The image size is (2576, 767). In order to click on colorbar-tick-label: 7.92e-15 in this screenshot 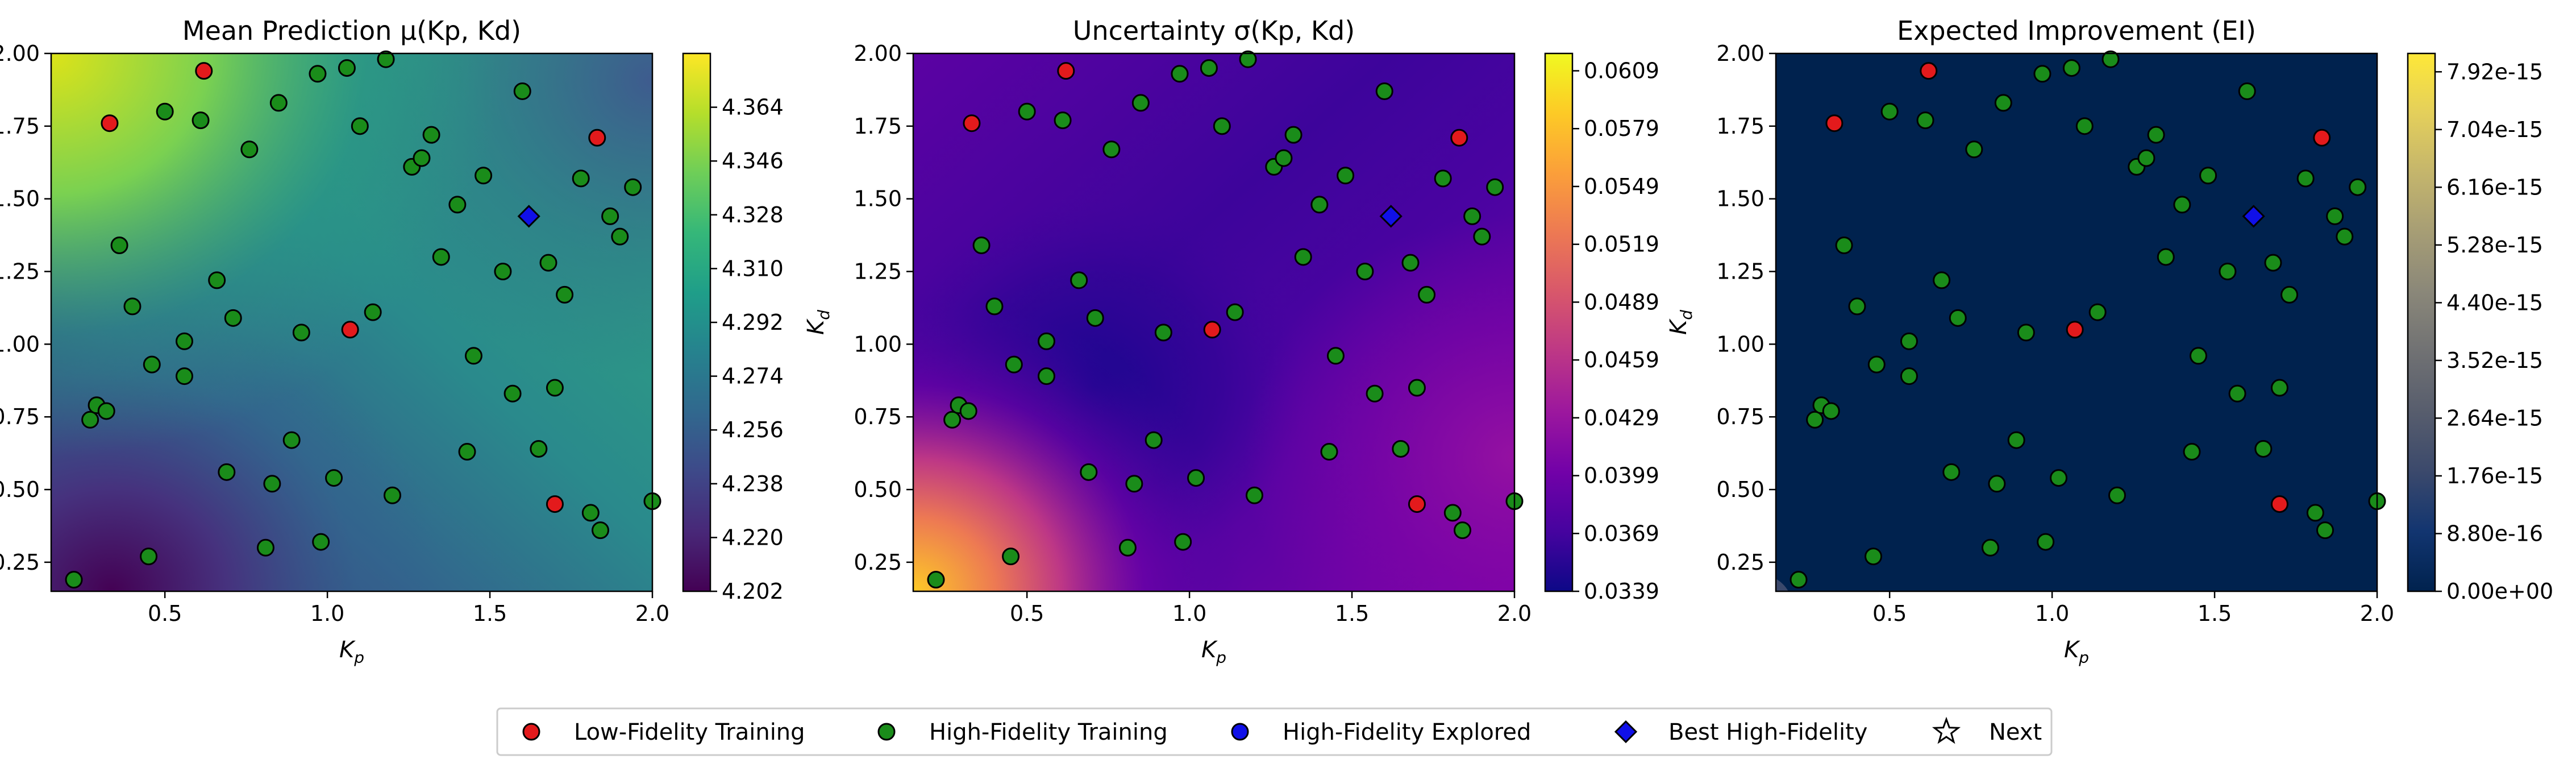, I will do `click(2494, 71)`.